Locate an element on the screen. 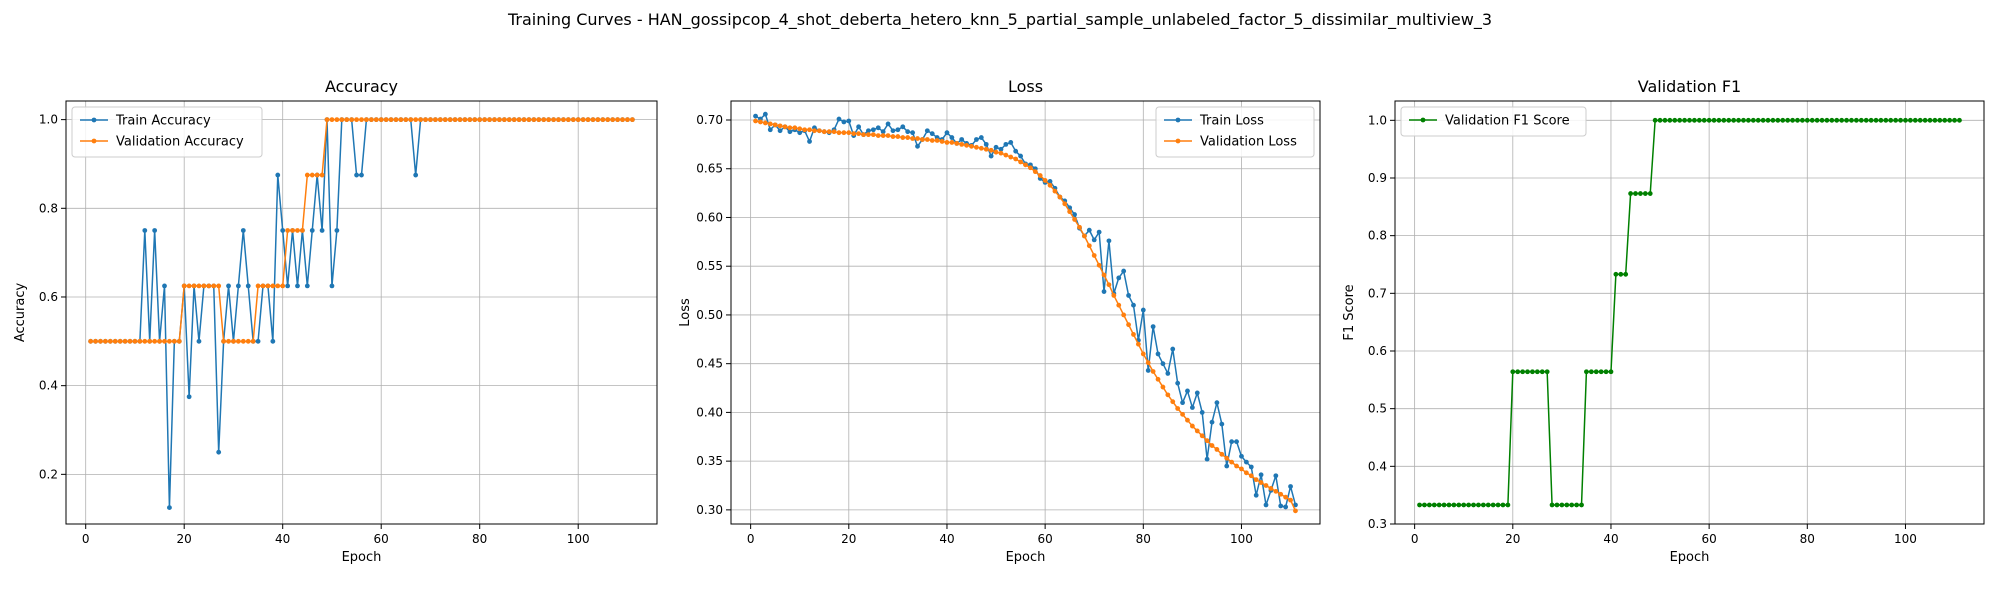  legend-box is located at coordinates (1493, 121).